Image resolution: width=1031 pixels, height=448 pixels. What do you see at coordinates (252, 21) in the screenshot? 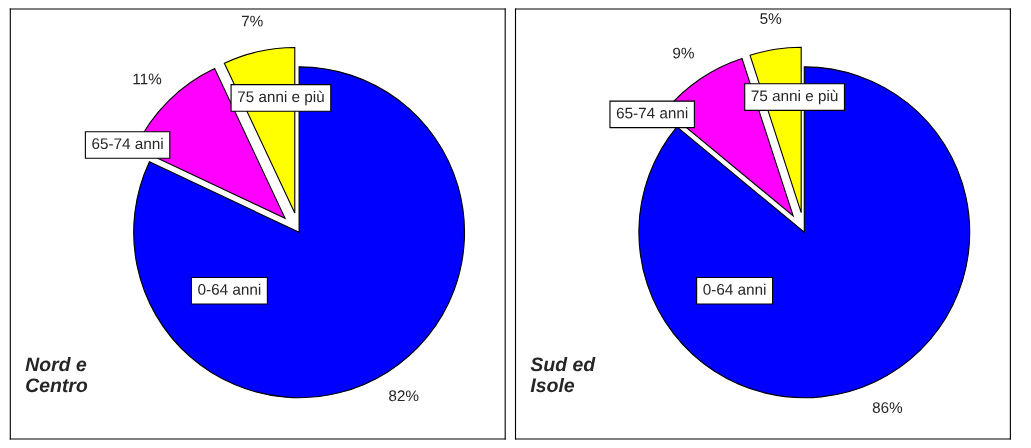
I see `data-label: 7%` at bounding box center [252, 21].